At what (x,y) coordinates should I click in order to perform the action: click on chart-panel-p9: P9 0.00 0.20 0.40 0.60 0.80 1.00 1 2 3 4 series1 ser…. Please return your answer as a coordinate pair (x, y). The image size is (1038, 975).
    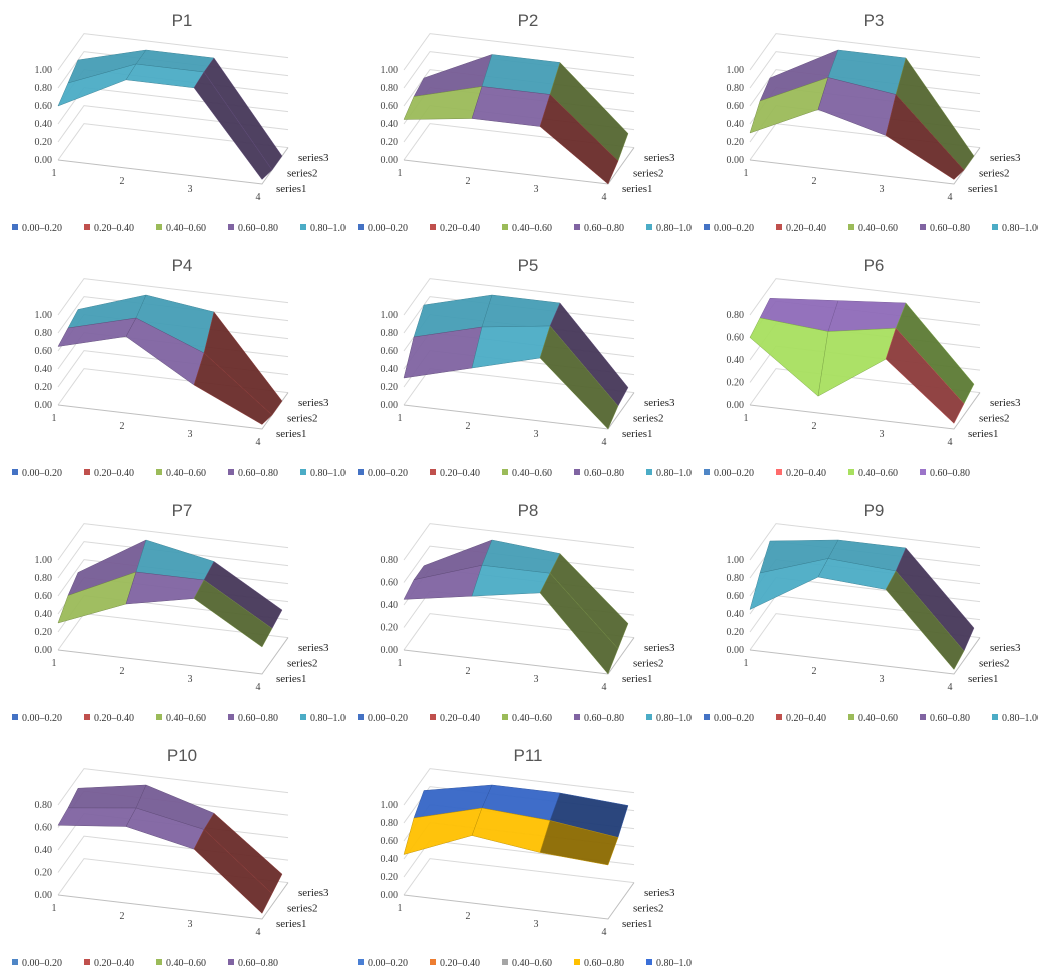
    Looking at the image, I should click on (865, 610).